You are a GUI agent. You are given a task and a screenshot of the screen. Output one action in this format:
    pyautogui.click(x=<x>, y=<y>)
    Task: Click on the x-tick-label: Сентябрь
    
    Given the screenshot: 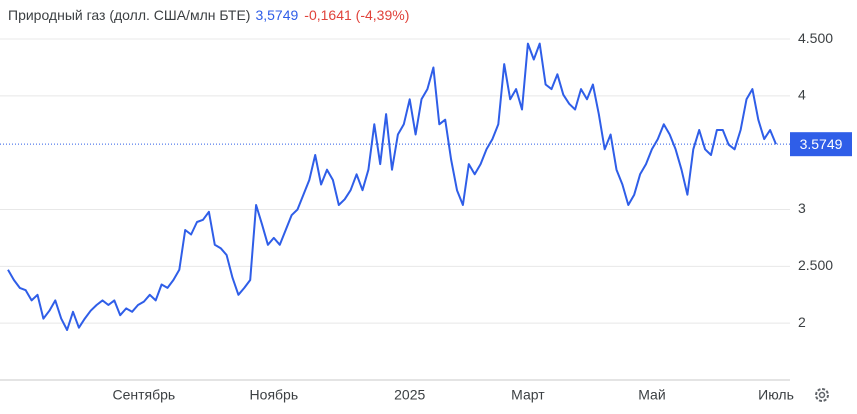 What is the action you would take?
    pyautogui.click(x=144, y=395)
    